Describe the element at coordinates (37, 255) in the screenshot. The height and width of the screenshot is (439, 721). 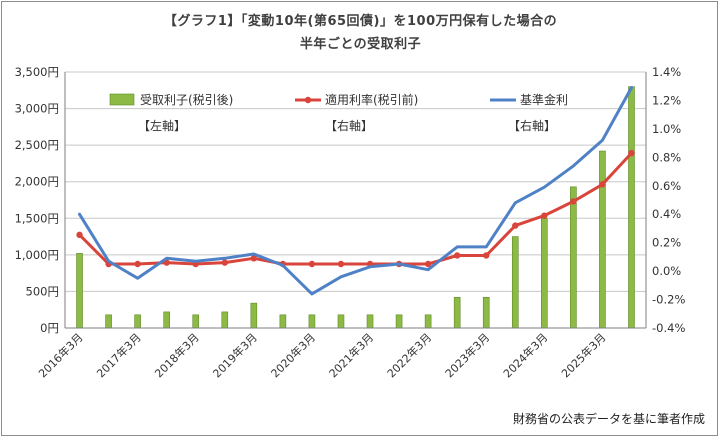
I see `left-axis-tick-label: 1,000円` at that location.